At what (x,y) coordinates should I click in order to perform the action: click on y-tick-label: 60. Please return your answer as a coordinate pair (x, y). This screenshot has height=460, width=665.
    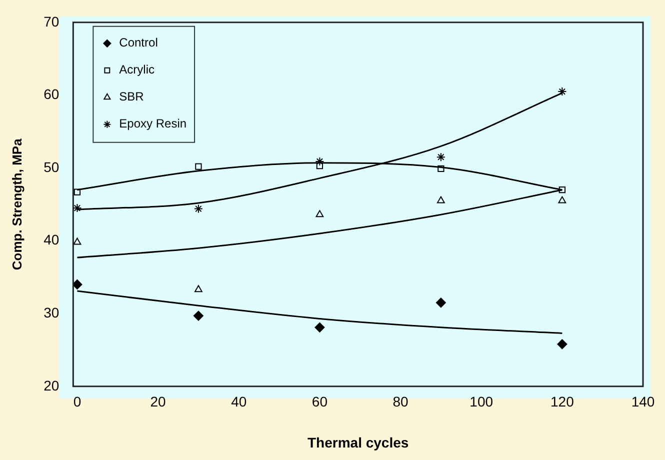
    Looking at the image, I should click on (52, 94).